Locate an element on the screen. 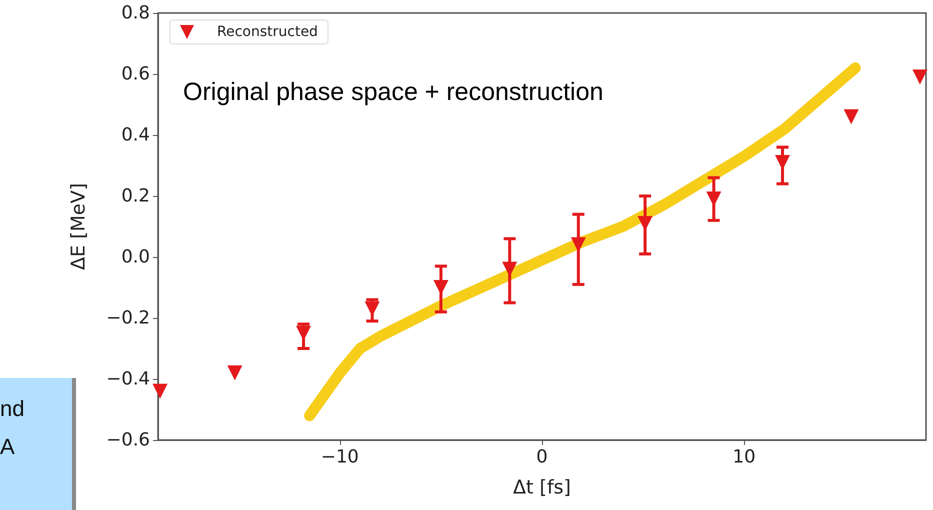 The height and width of the screenshot is (510, 933). x-axis-title: Δt [fs] is located at coordinates (542, 487).